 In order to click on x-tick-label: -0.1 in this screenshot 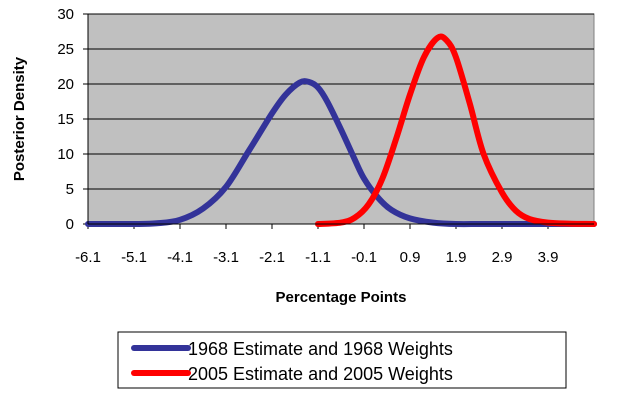, I will do `click(364, 257)`.